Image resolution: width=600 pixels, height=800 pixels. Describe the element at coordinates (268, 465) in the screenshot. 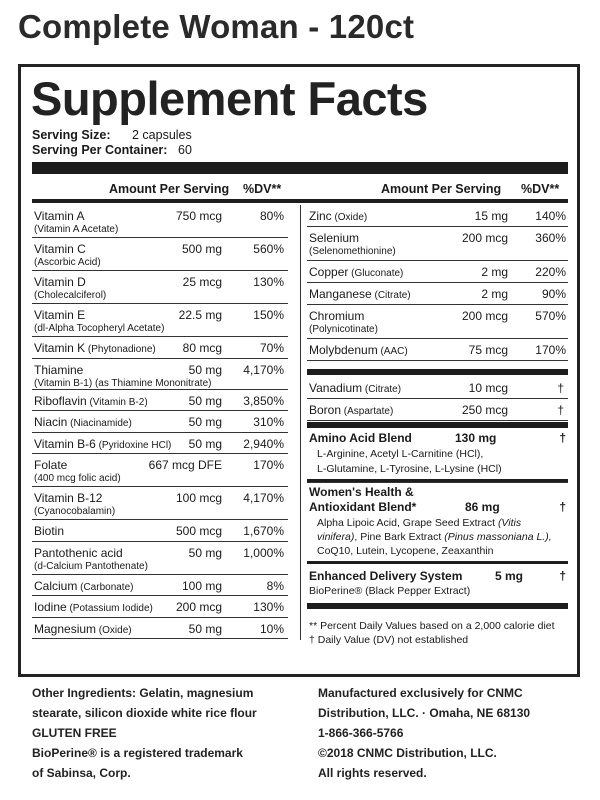

I see `nutrient-dv: 170%` at that location.